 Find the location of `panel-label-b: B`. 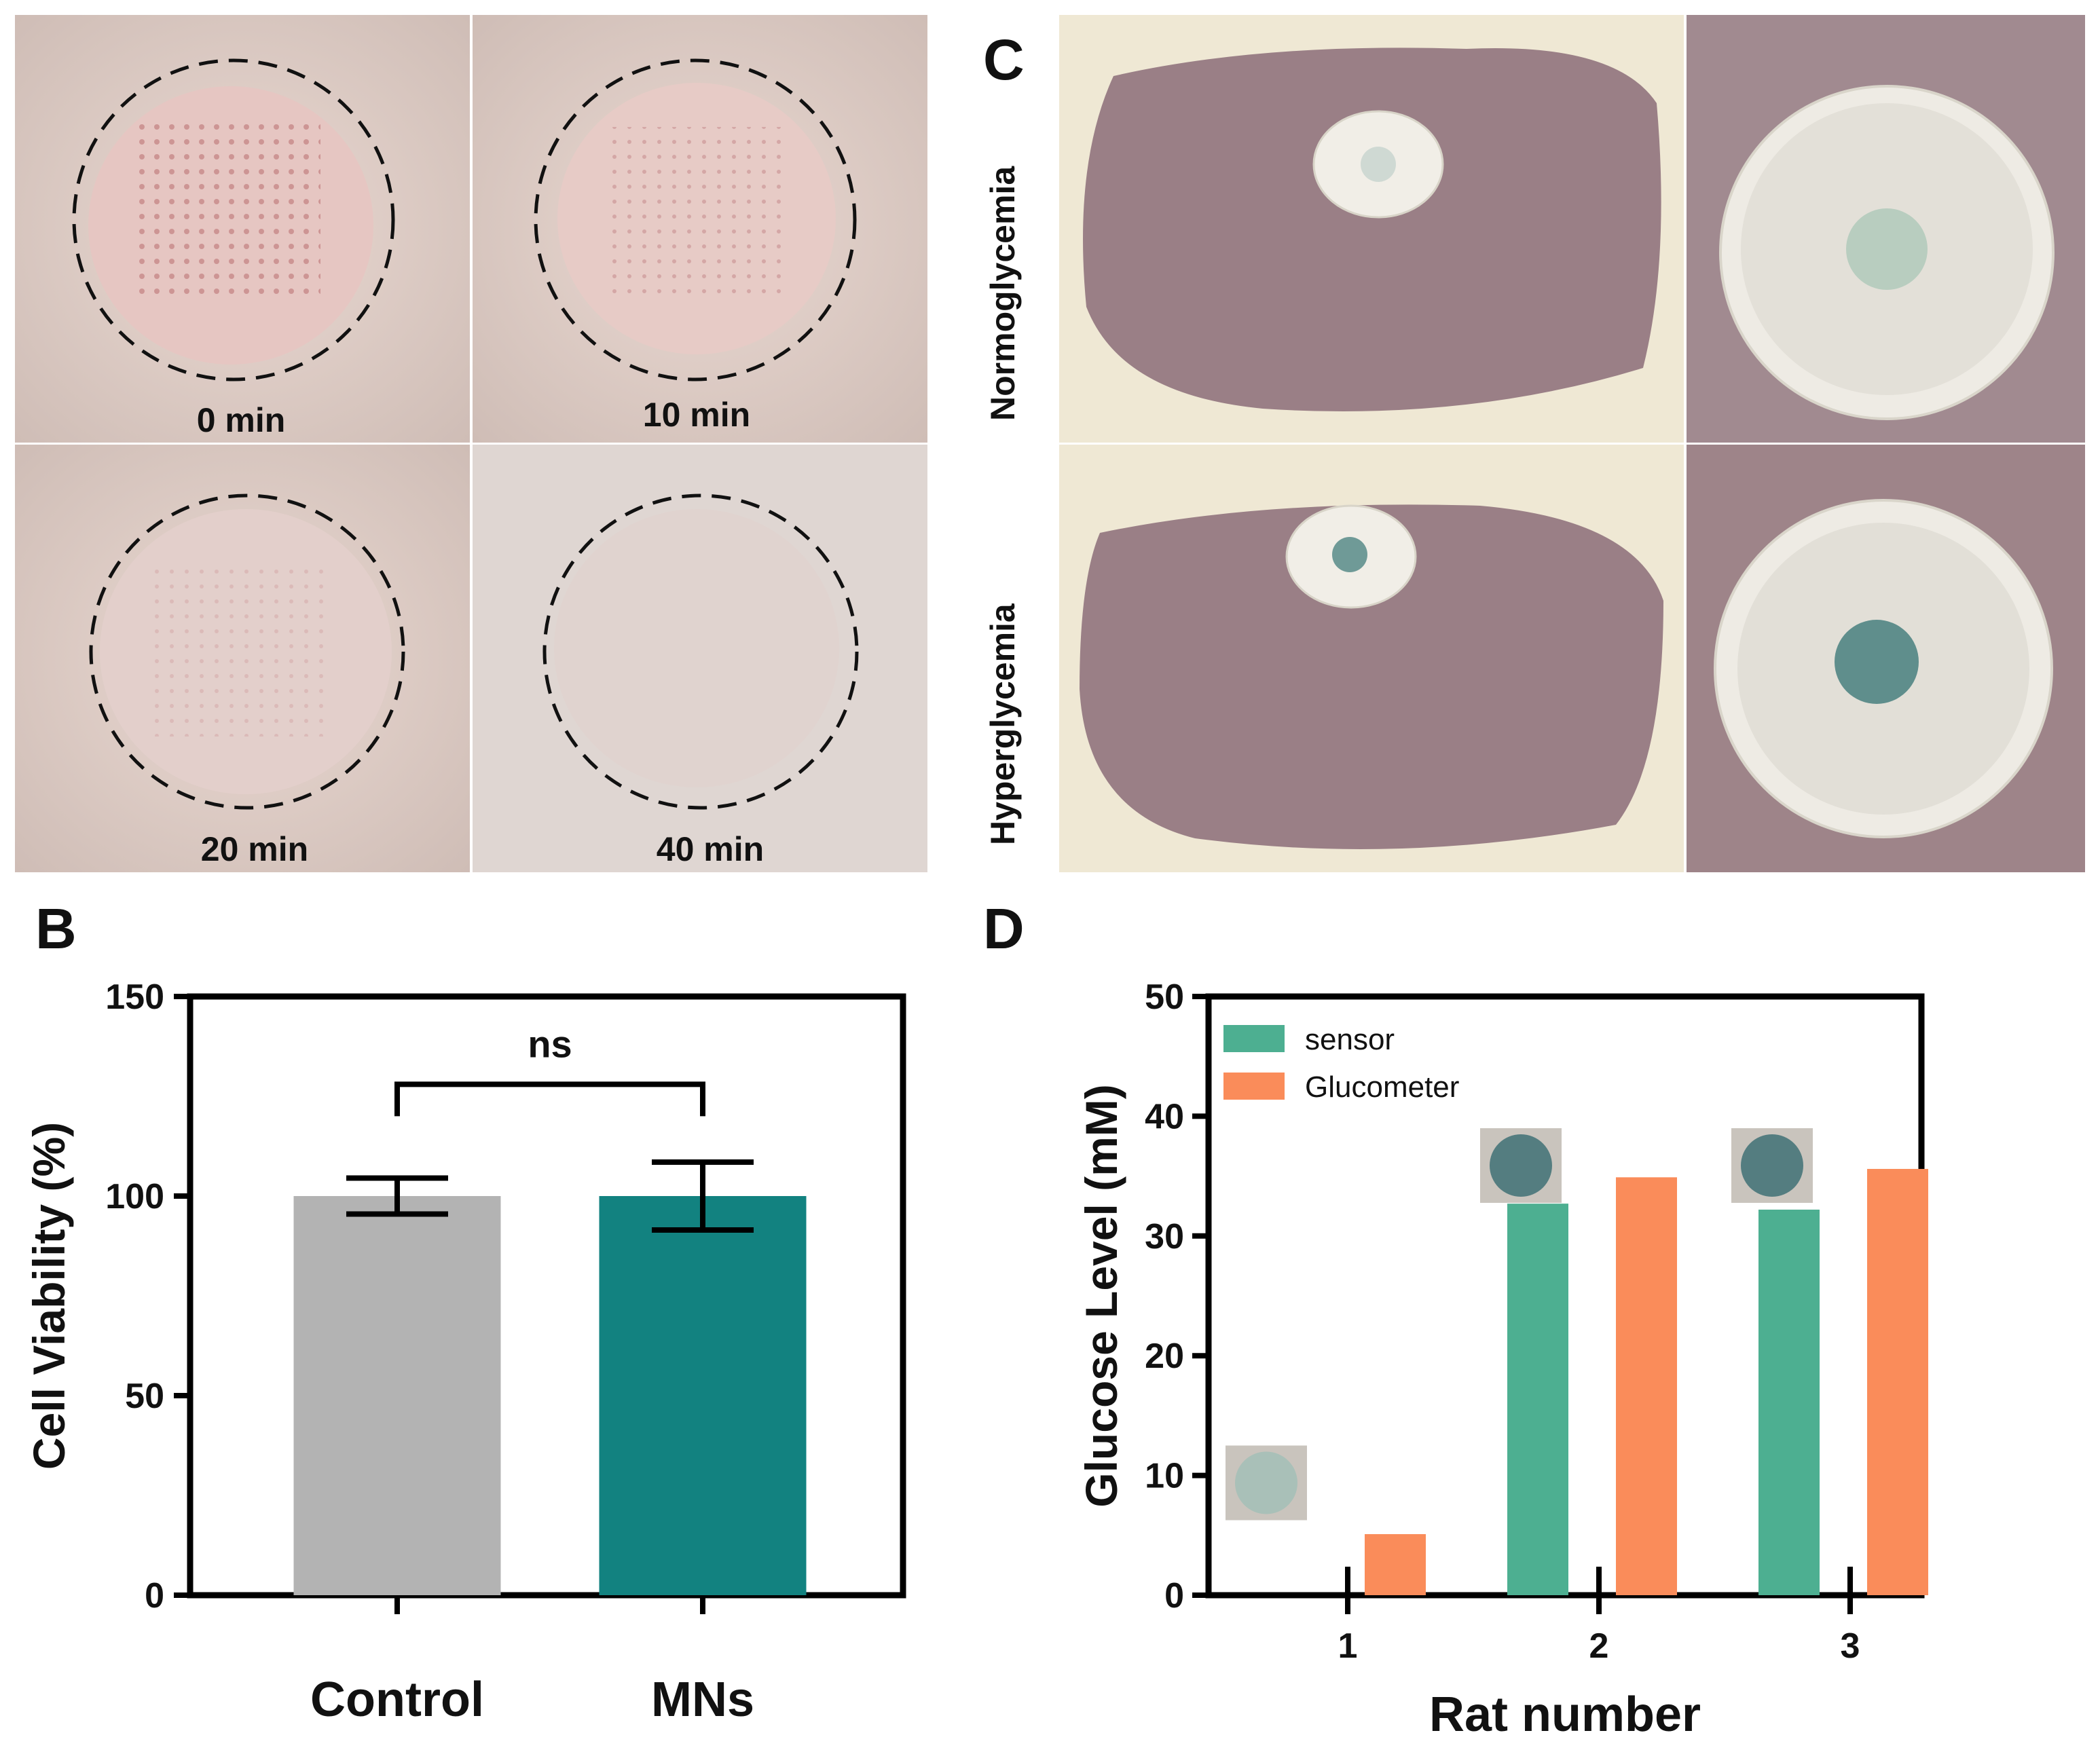

panel-label-b: B is located at coordinates (56, 929).